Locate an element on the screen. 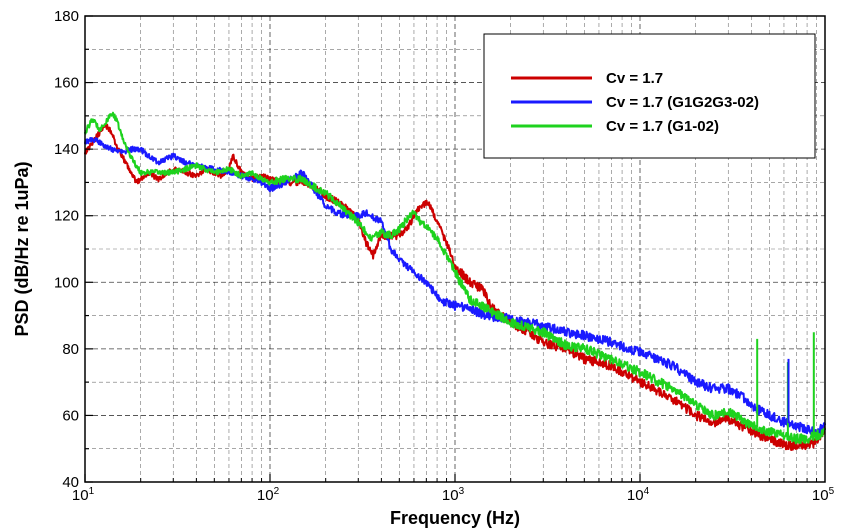  y-axis-title: PSD (dB/Hz re 1uPa) is located at coordinates (22, 248).